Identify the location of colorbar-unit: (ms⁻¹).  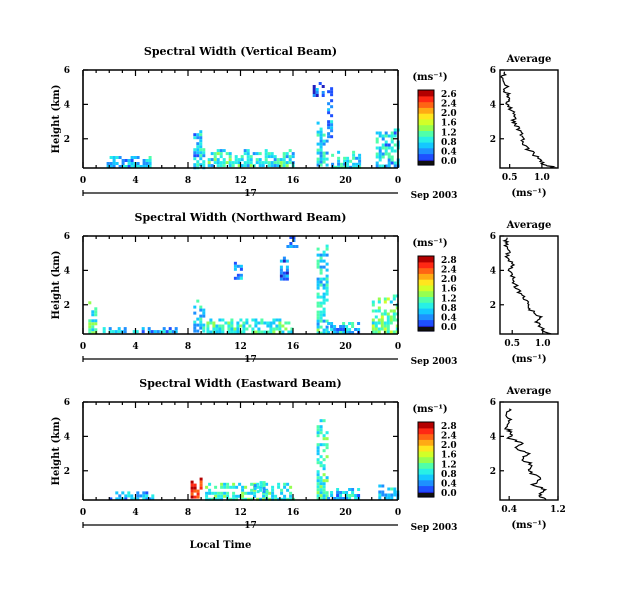
(429, 77).